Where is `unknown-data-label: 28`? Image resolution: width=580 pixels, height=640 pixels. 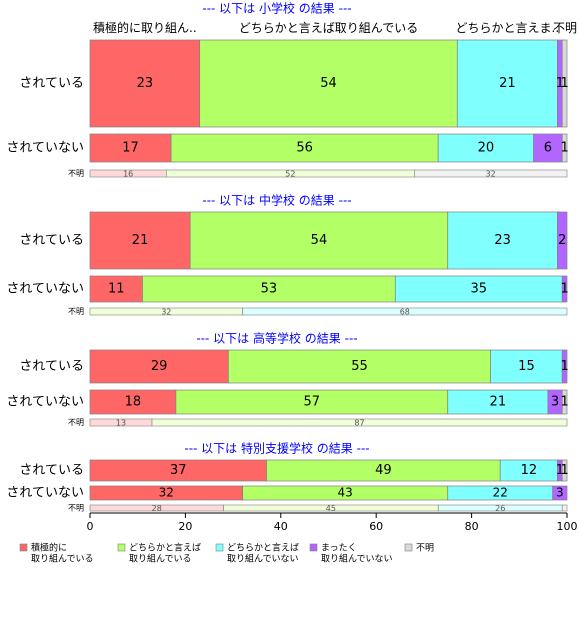 unknown-data-label: 28 is located at coordinates (157, 508).